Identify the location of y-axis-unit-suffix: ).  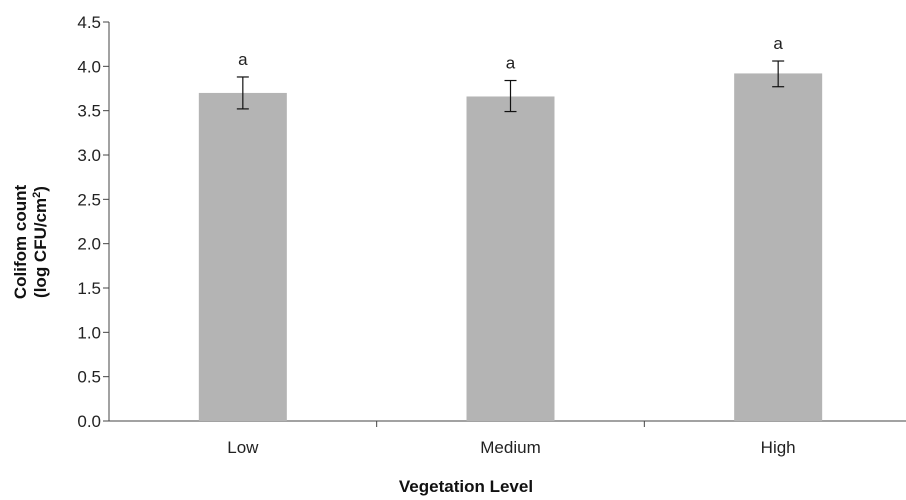
(40, 189).